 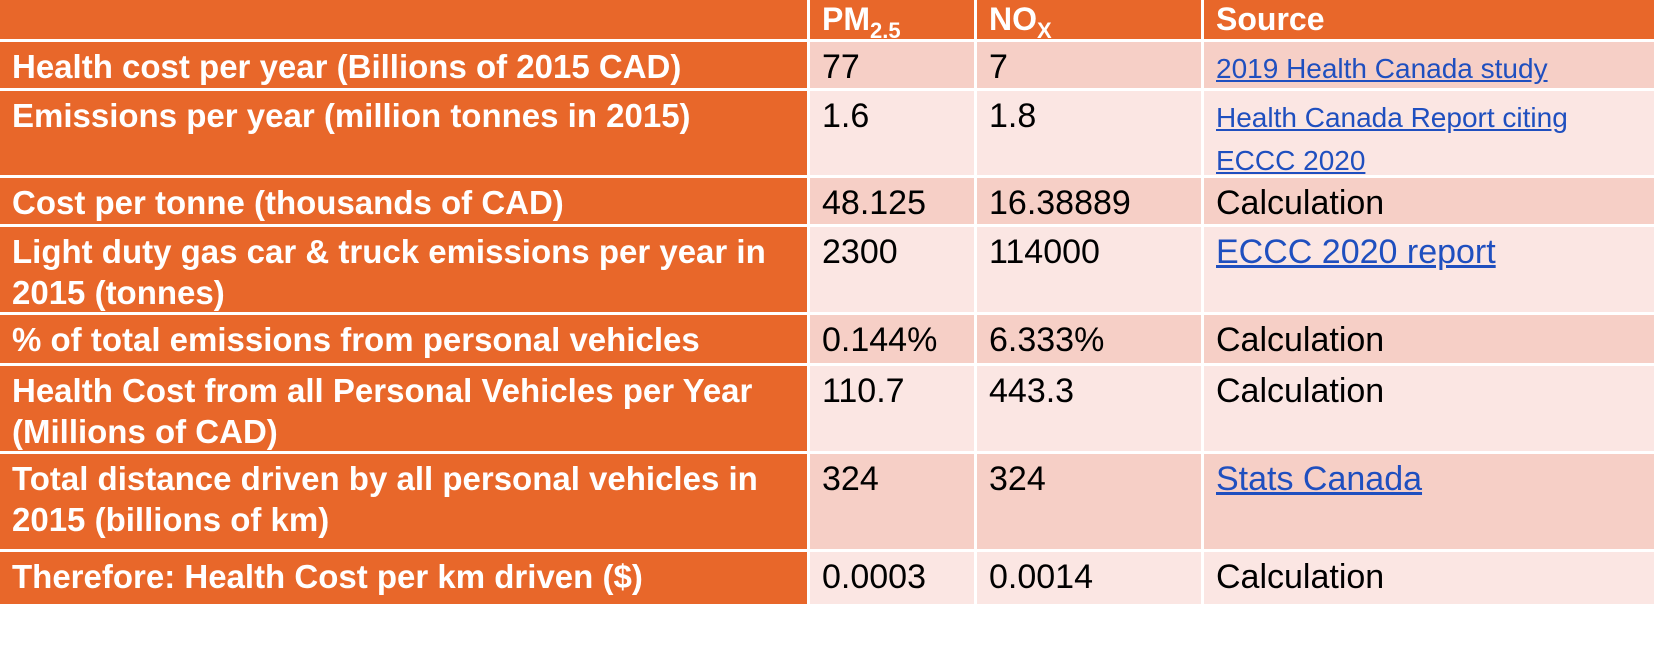 What do you see at coordinates (846, 19) in the screenshot?
I see `header-pm25-main: PM` at bounding box center [846, 19].